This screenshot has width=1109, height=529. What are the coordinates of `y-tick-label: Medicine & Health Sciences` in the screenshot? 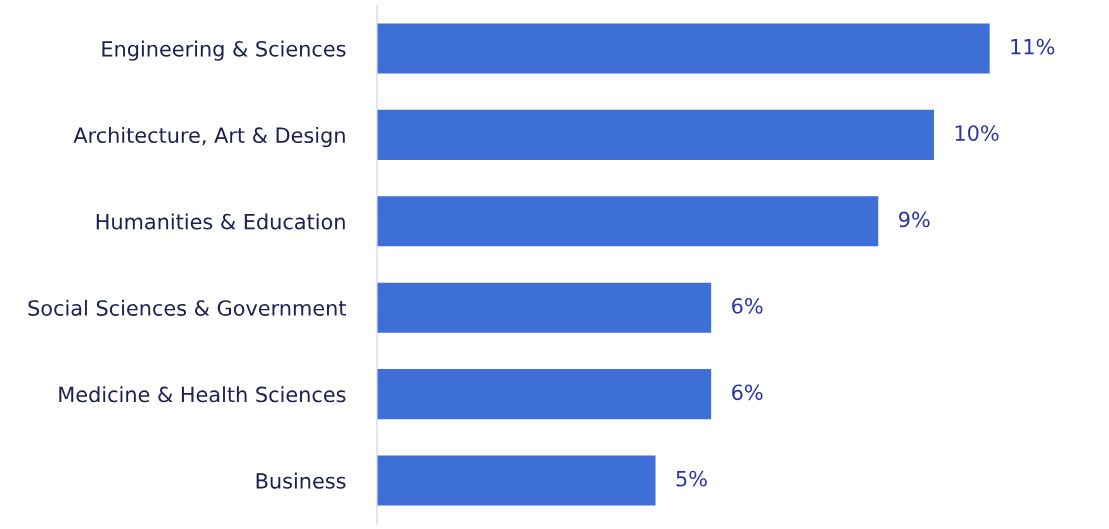 It's located at (202, 394).